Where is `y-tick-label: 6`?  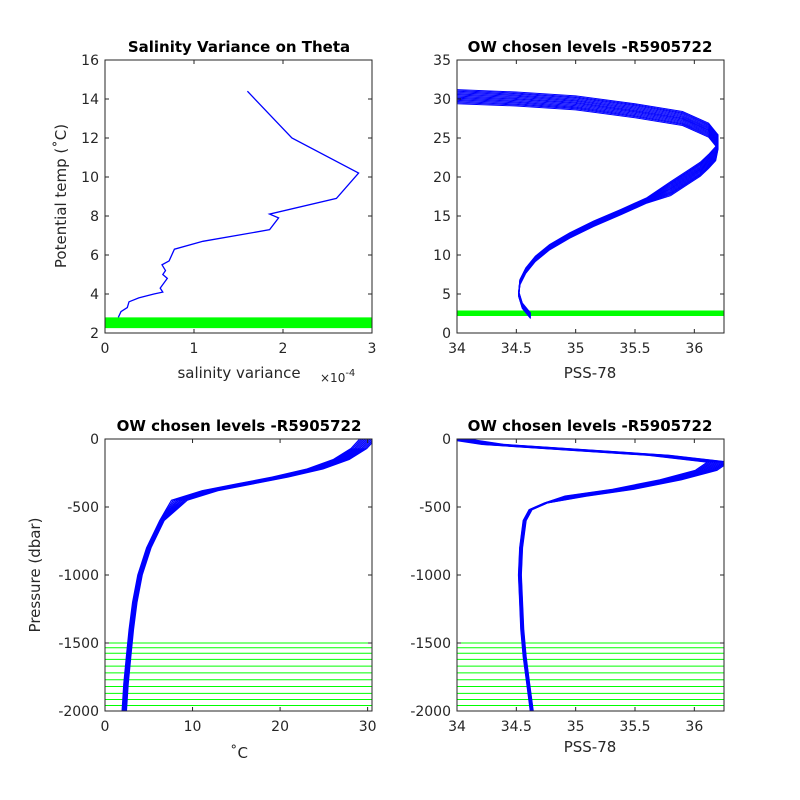 y-tick-label: 6 is located at coordinates (94, 256).